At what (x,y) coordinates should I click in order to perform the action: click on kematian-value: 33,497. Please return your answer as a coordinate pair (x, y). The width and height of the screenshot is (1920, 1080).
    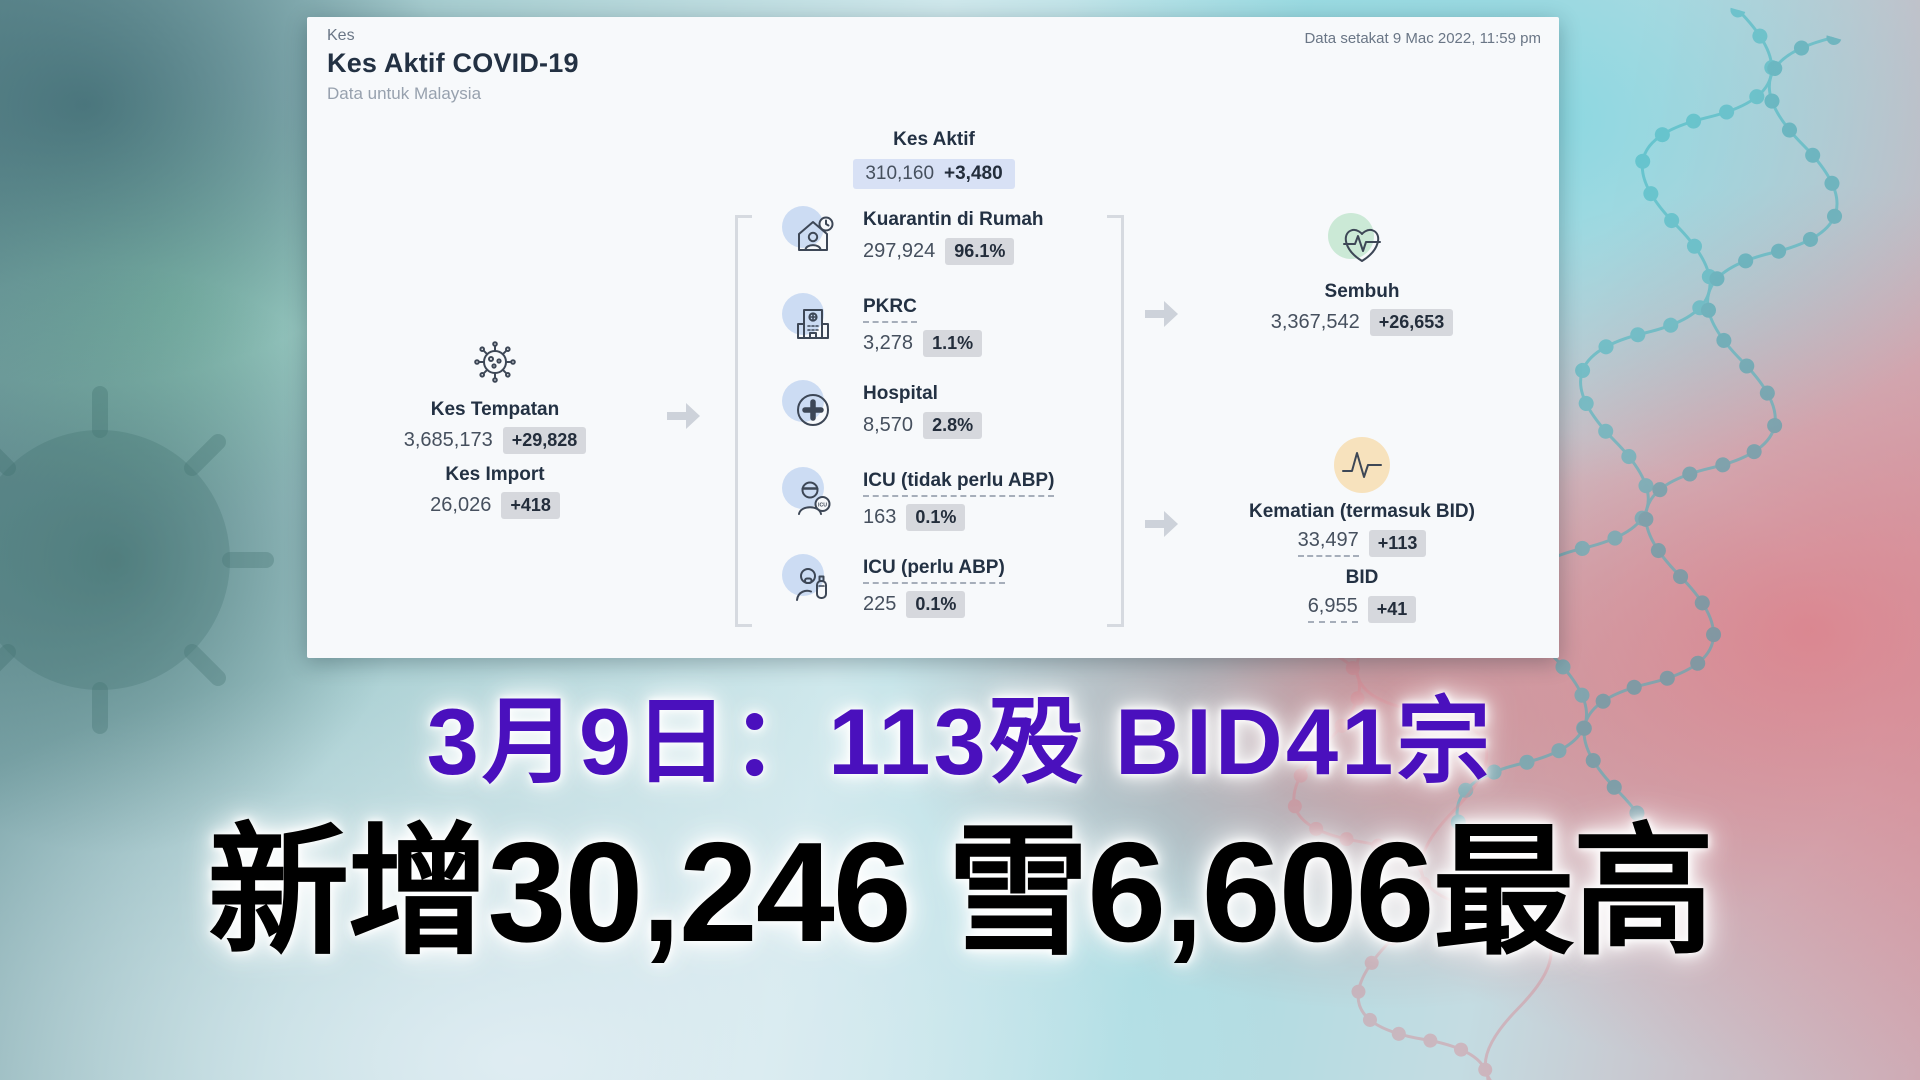
    Looking at the image, I should click on (1328, 543).